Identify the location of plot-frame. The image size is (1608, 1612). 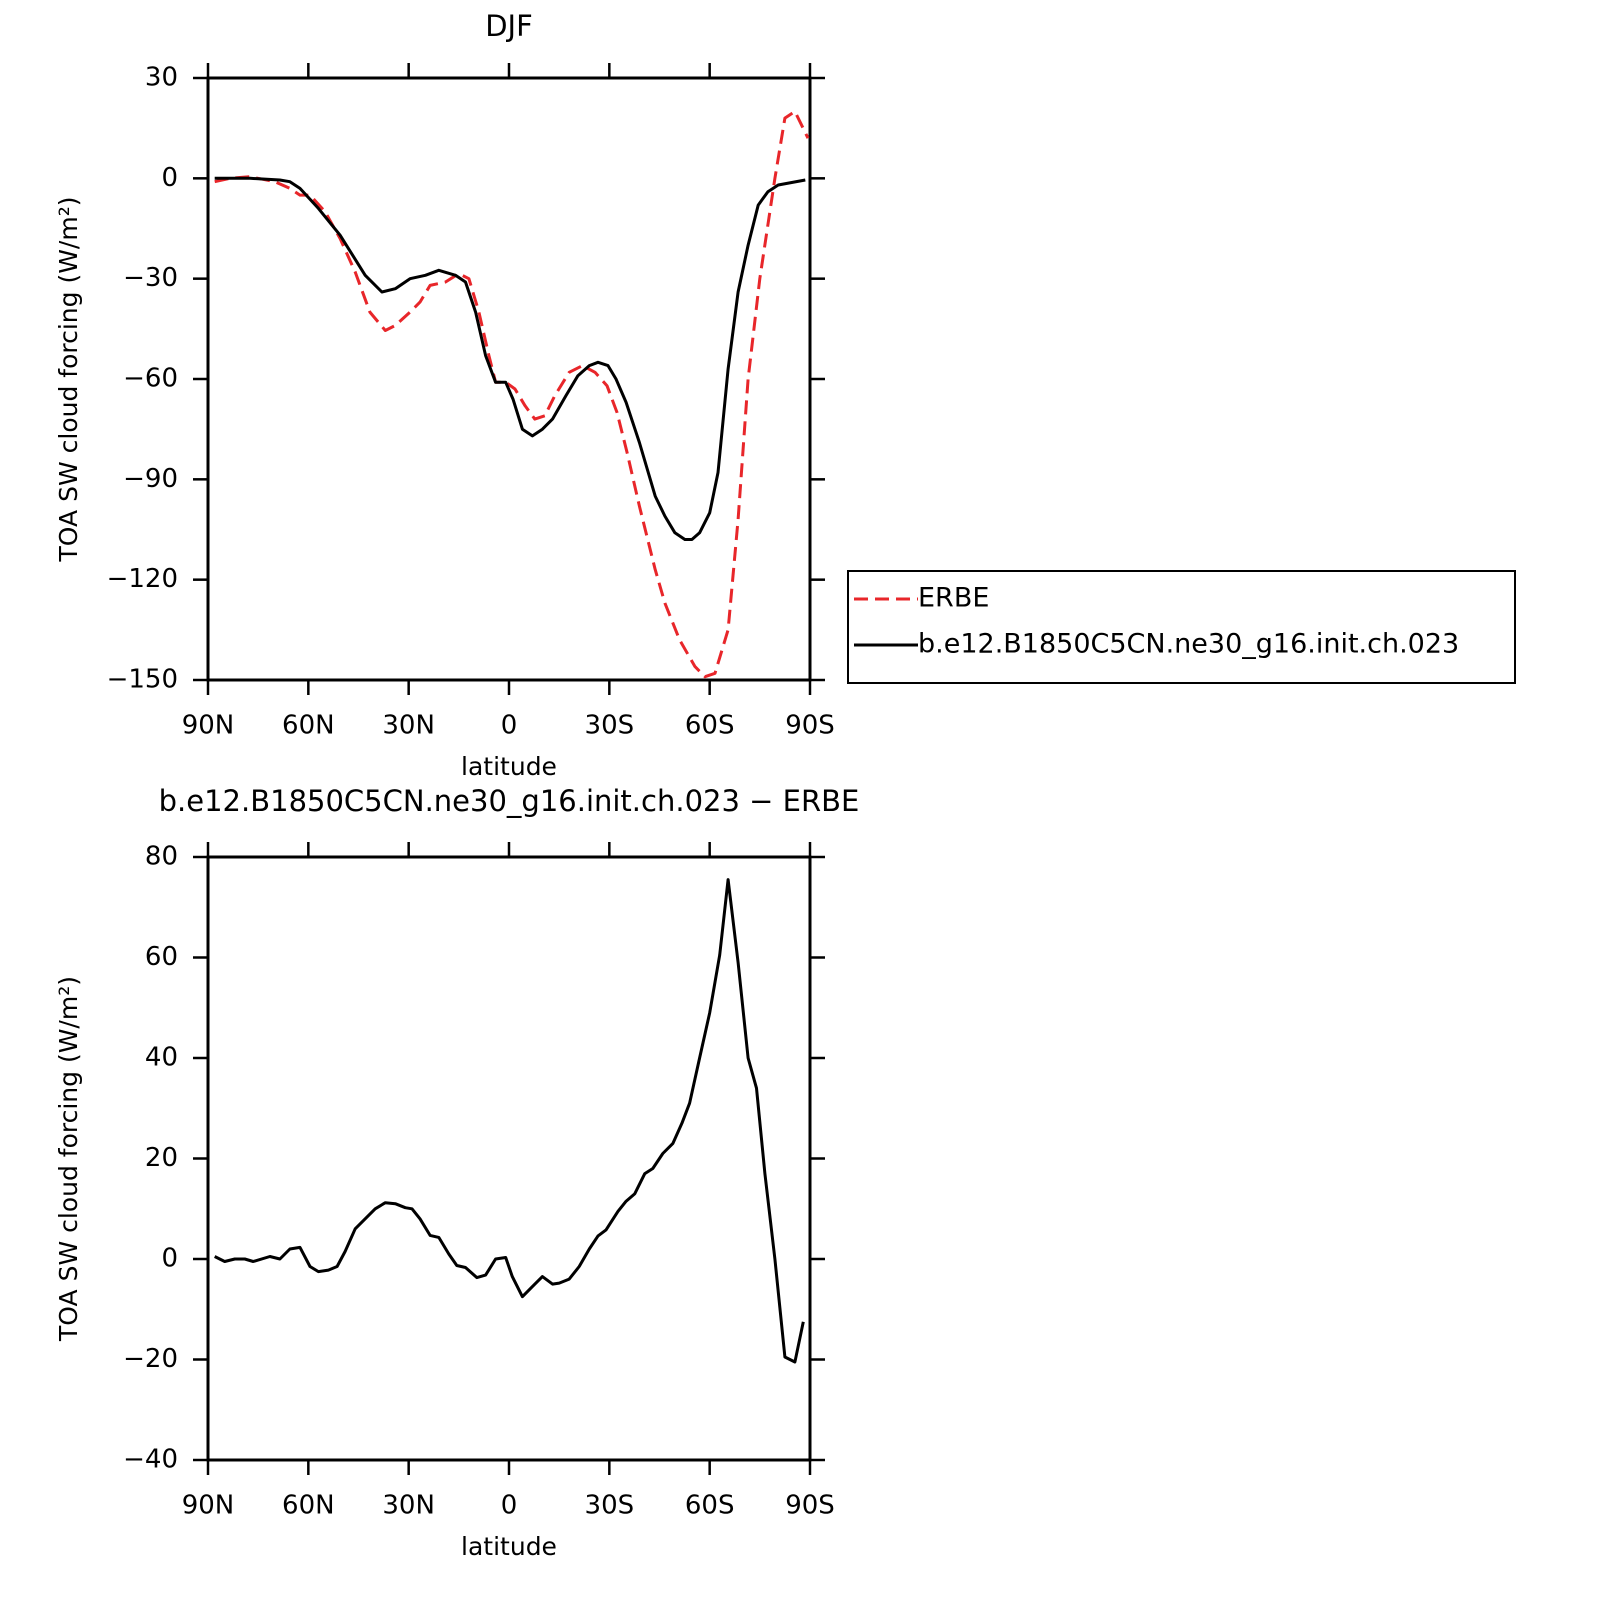
(509, 379).